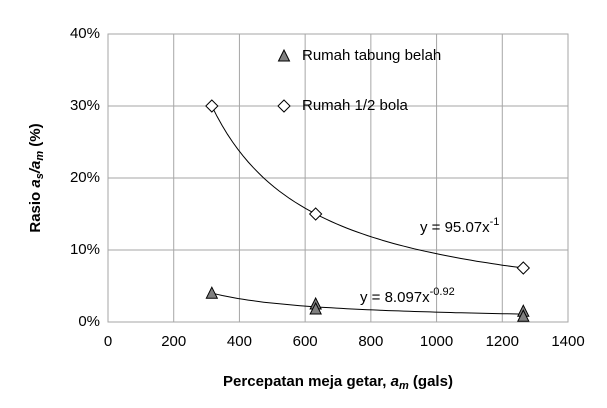  I want to click on y-label-text: Rasio, so click(35, 210).